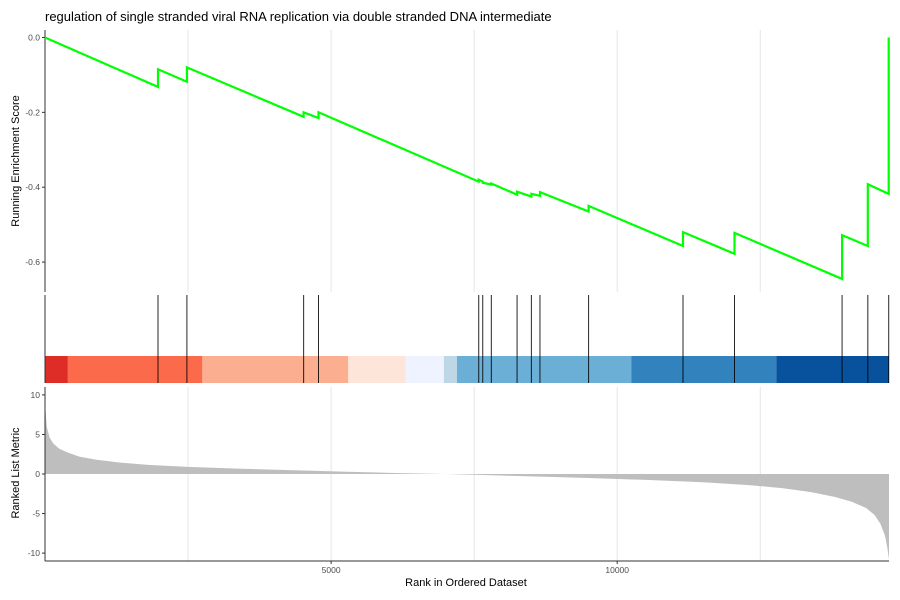  Describe the element at coordinates (37, 474) in the screenshot. I see `y-tick-label: 0` at that location.